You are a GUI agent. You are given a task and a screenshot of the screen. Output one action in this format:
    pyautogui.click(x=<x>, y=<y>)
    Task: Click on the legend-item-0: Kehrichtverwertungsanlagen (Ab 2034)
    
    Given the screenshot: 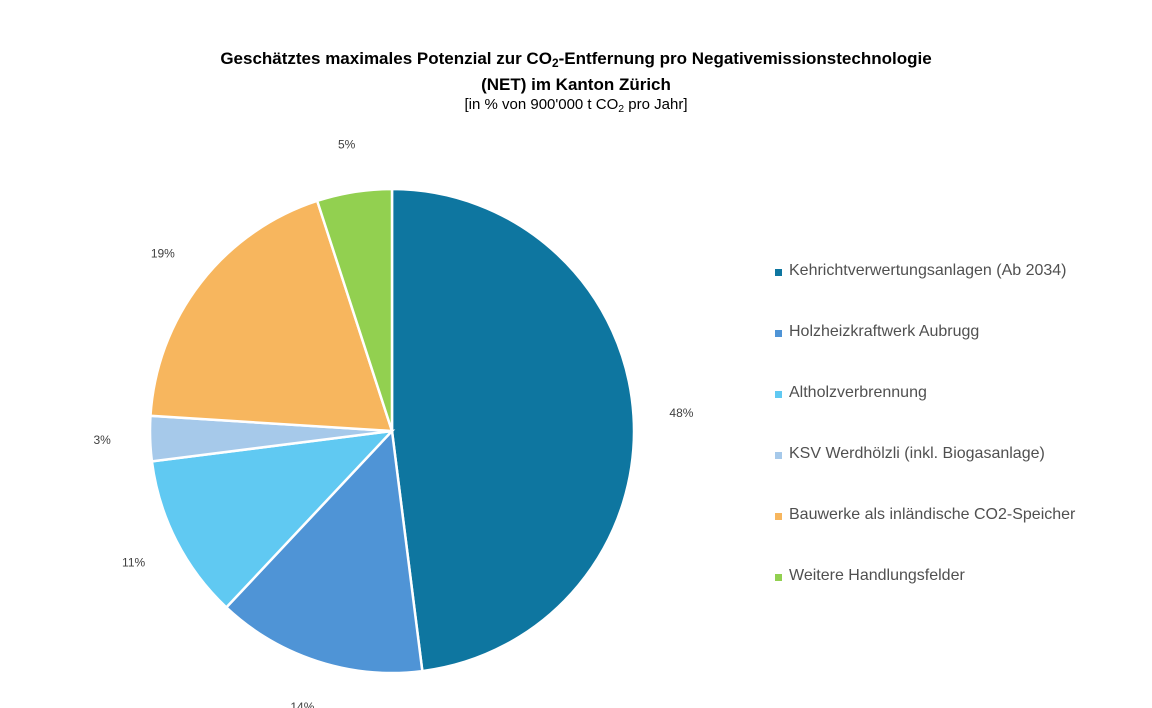 What is the action you would take?
    pyautogui.click(x=925, y=292)
    